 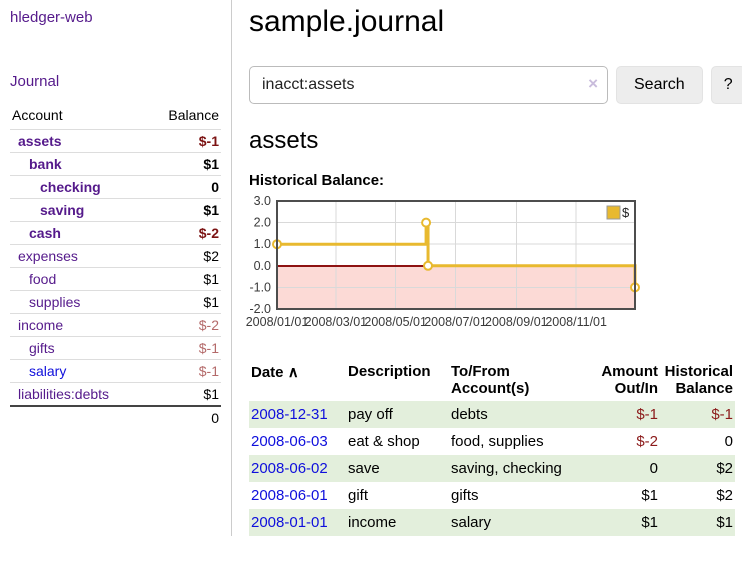 I want to click on account-name-cell: expenses, so click(x=78, y=256).